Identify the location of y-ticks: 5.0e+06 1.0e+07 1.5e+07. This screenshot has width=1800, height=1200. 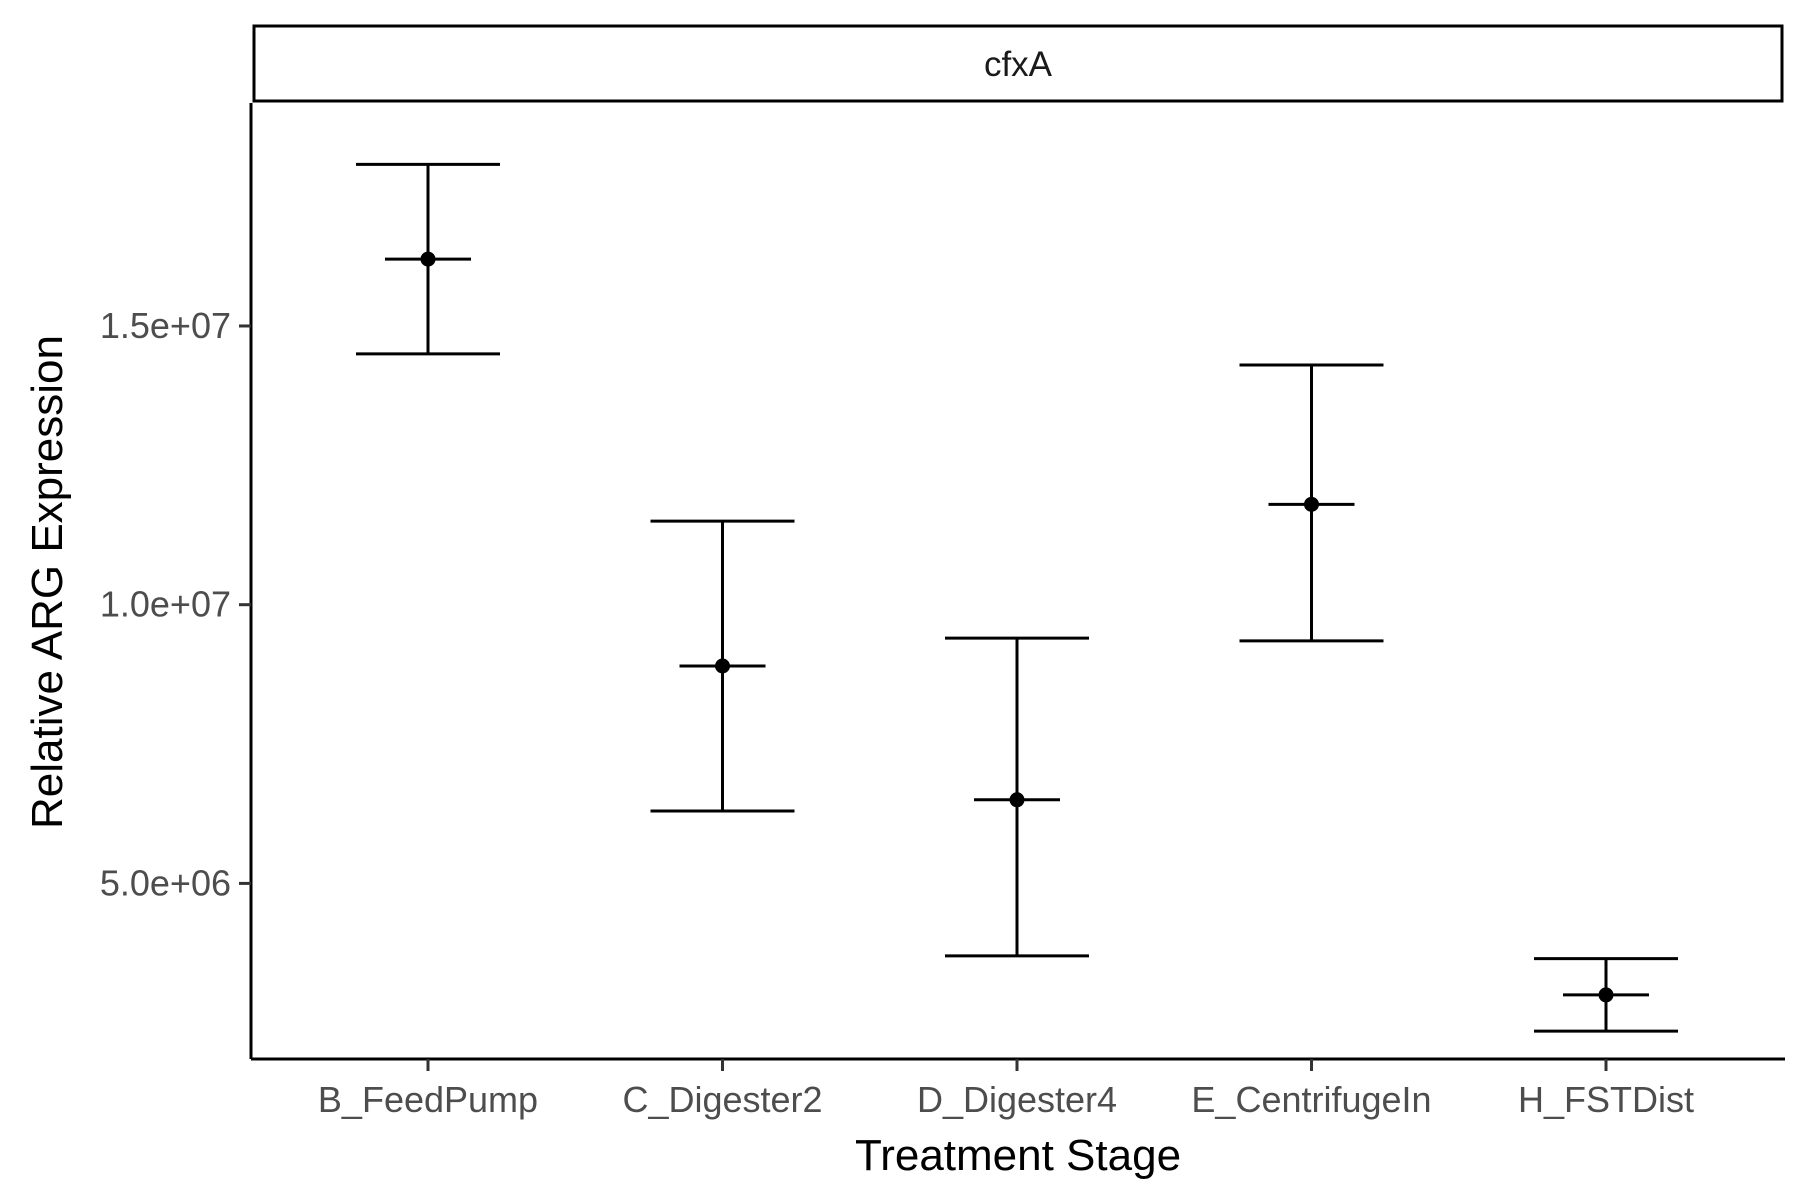
(175, 604).